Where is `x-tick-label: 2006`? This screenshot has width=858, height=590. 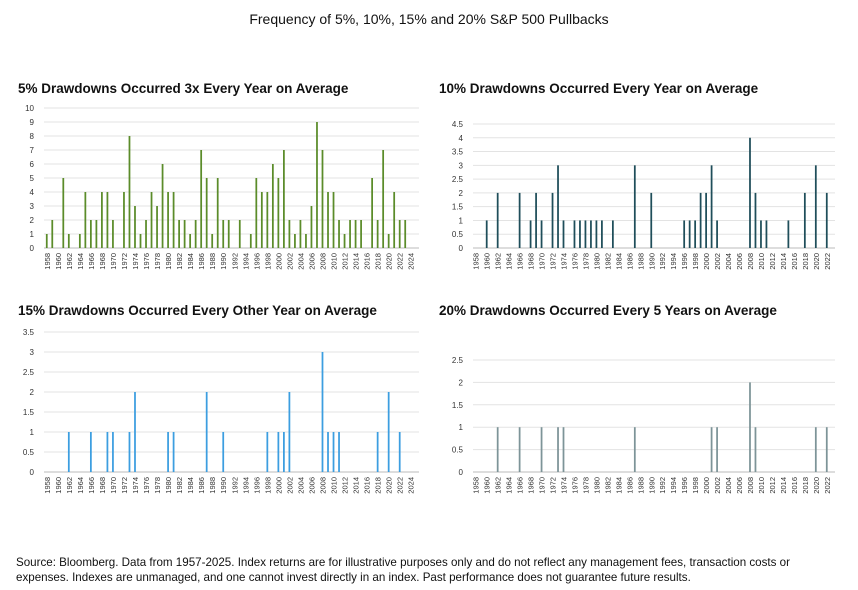
x-tick-label: 2006 is located at coordinates (311, 485).